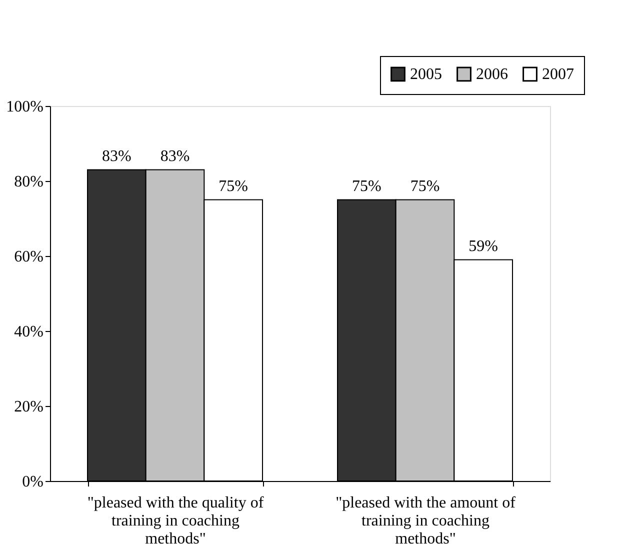  I want to click on y-tick-label: 20%, so click(29, 407).